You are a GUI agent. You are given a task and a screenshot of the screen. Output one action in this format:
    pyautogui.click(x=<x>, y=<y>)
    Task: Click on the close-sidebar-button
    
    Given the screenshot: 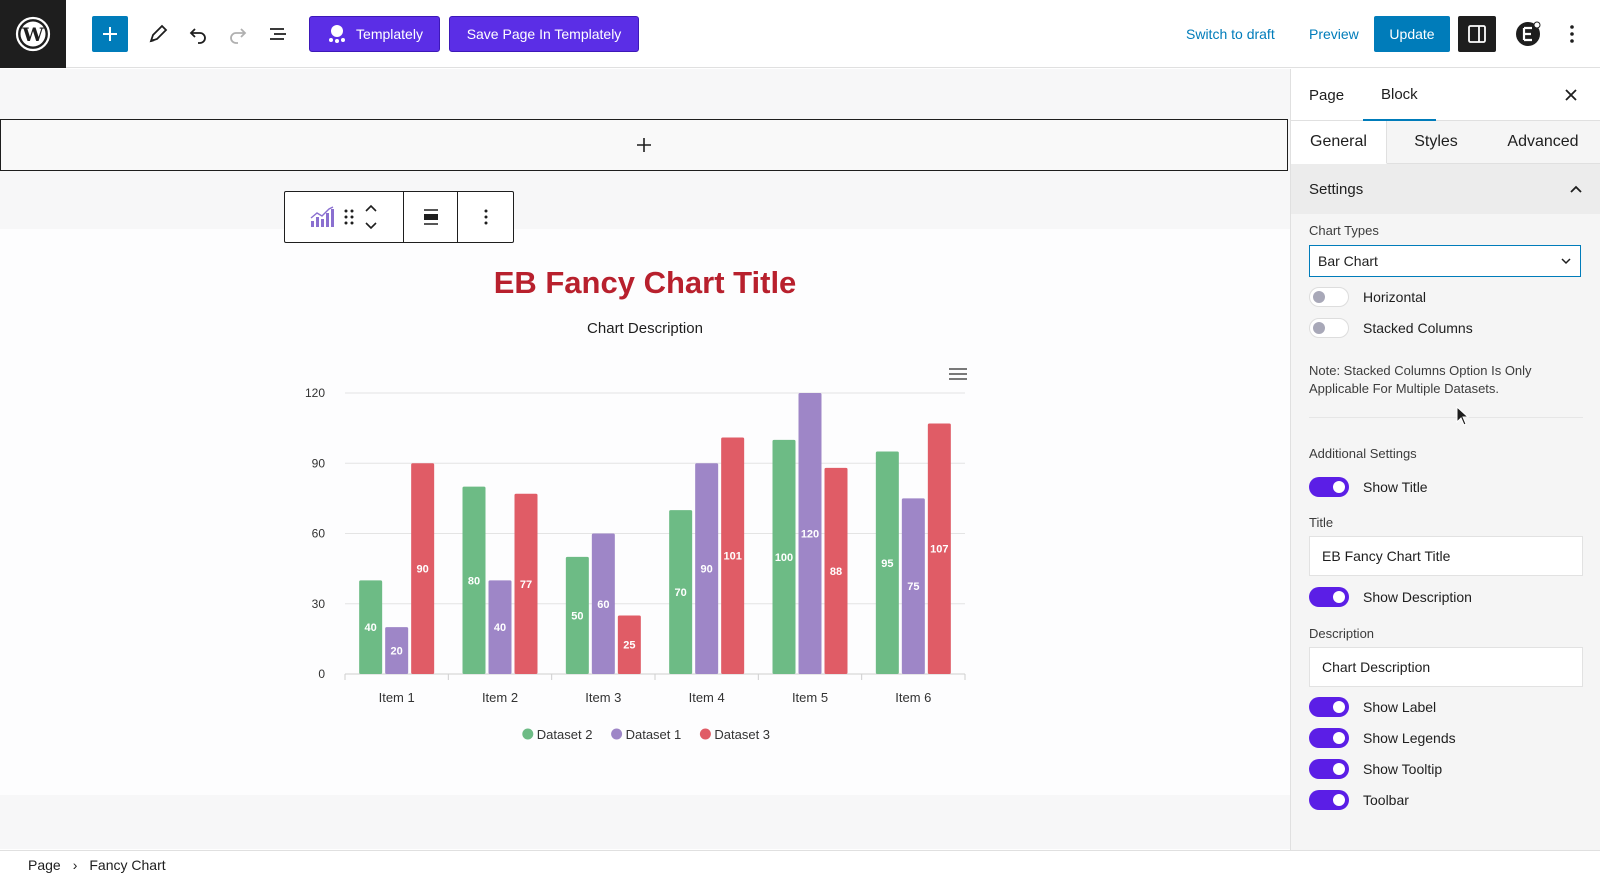 What is the action you would take?
    pyautogui.click(x=1571, y=95)
    